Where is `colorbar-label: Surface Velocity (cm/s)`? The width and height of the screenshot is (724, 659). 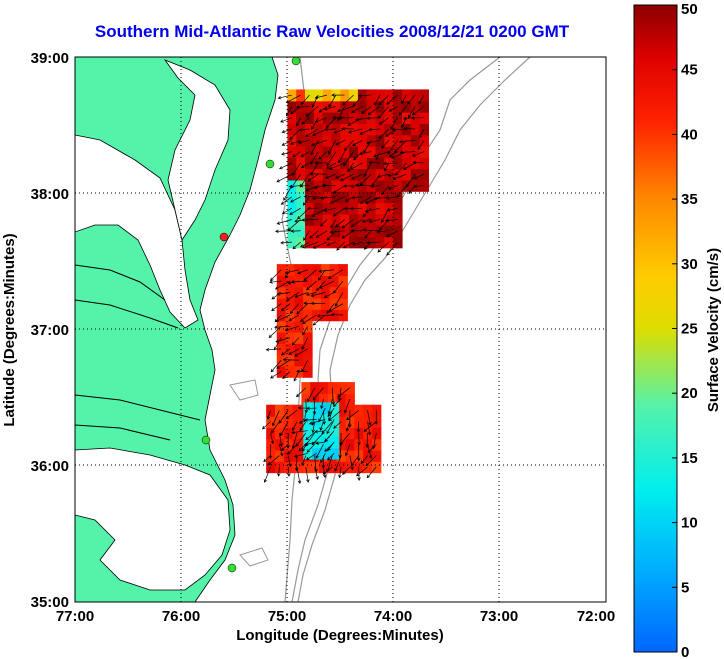 colorbar-label: Surface Velocity (cm/s) is located at coordinates (713, 330).